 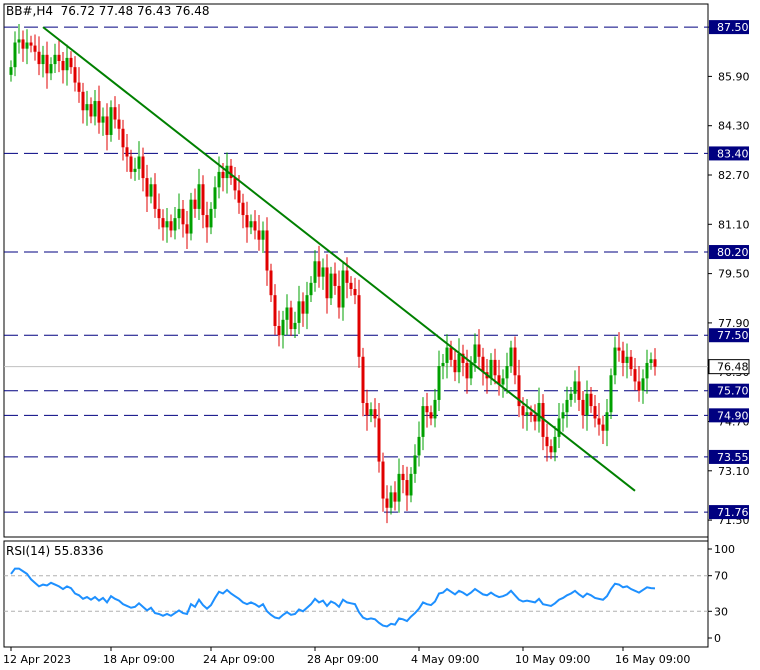 I want to click on level-badge-label: 87.50, so click(x=733, y=27).